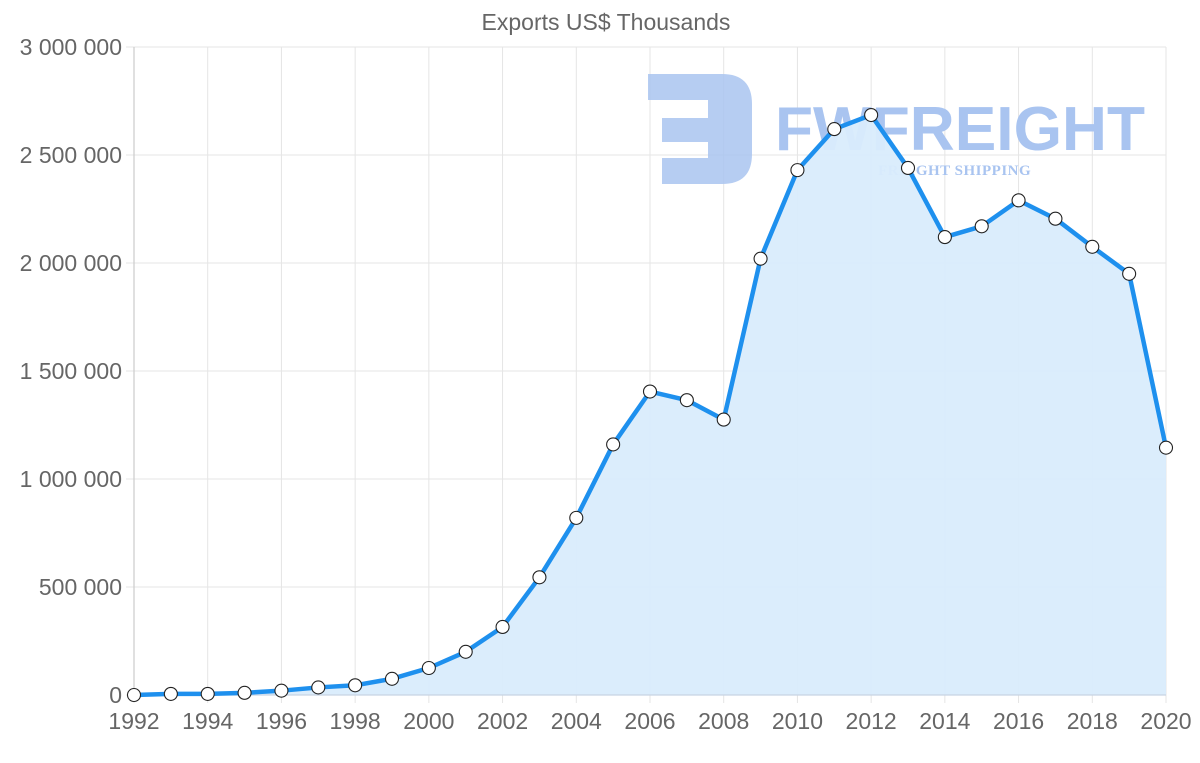 This screenshot has width=1200, height=763. I want to click on x-tick-label: 2002, so click(502, 721).